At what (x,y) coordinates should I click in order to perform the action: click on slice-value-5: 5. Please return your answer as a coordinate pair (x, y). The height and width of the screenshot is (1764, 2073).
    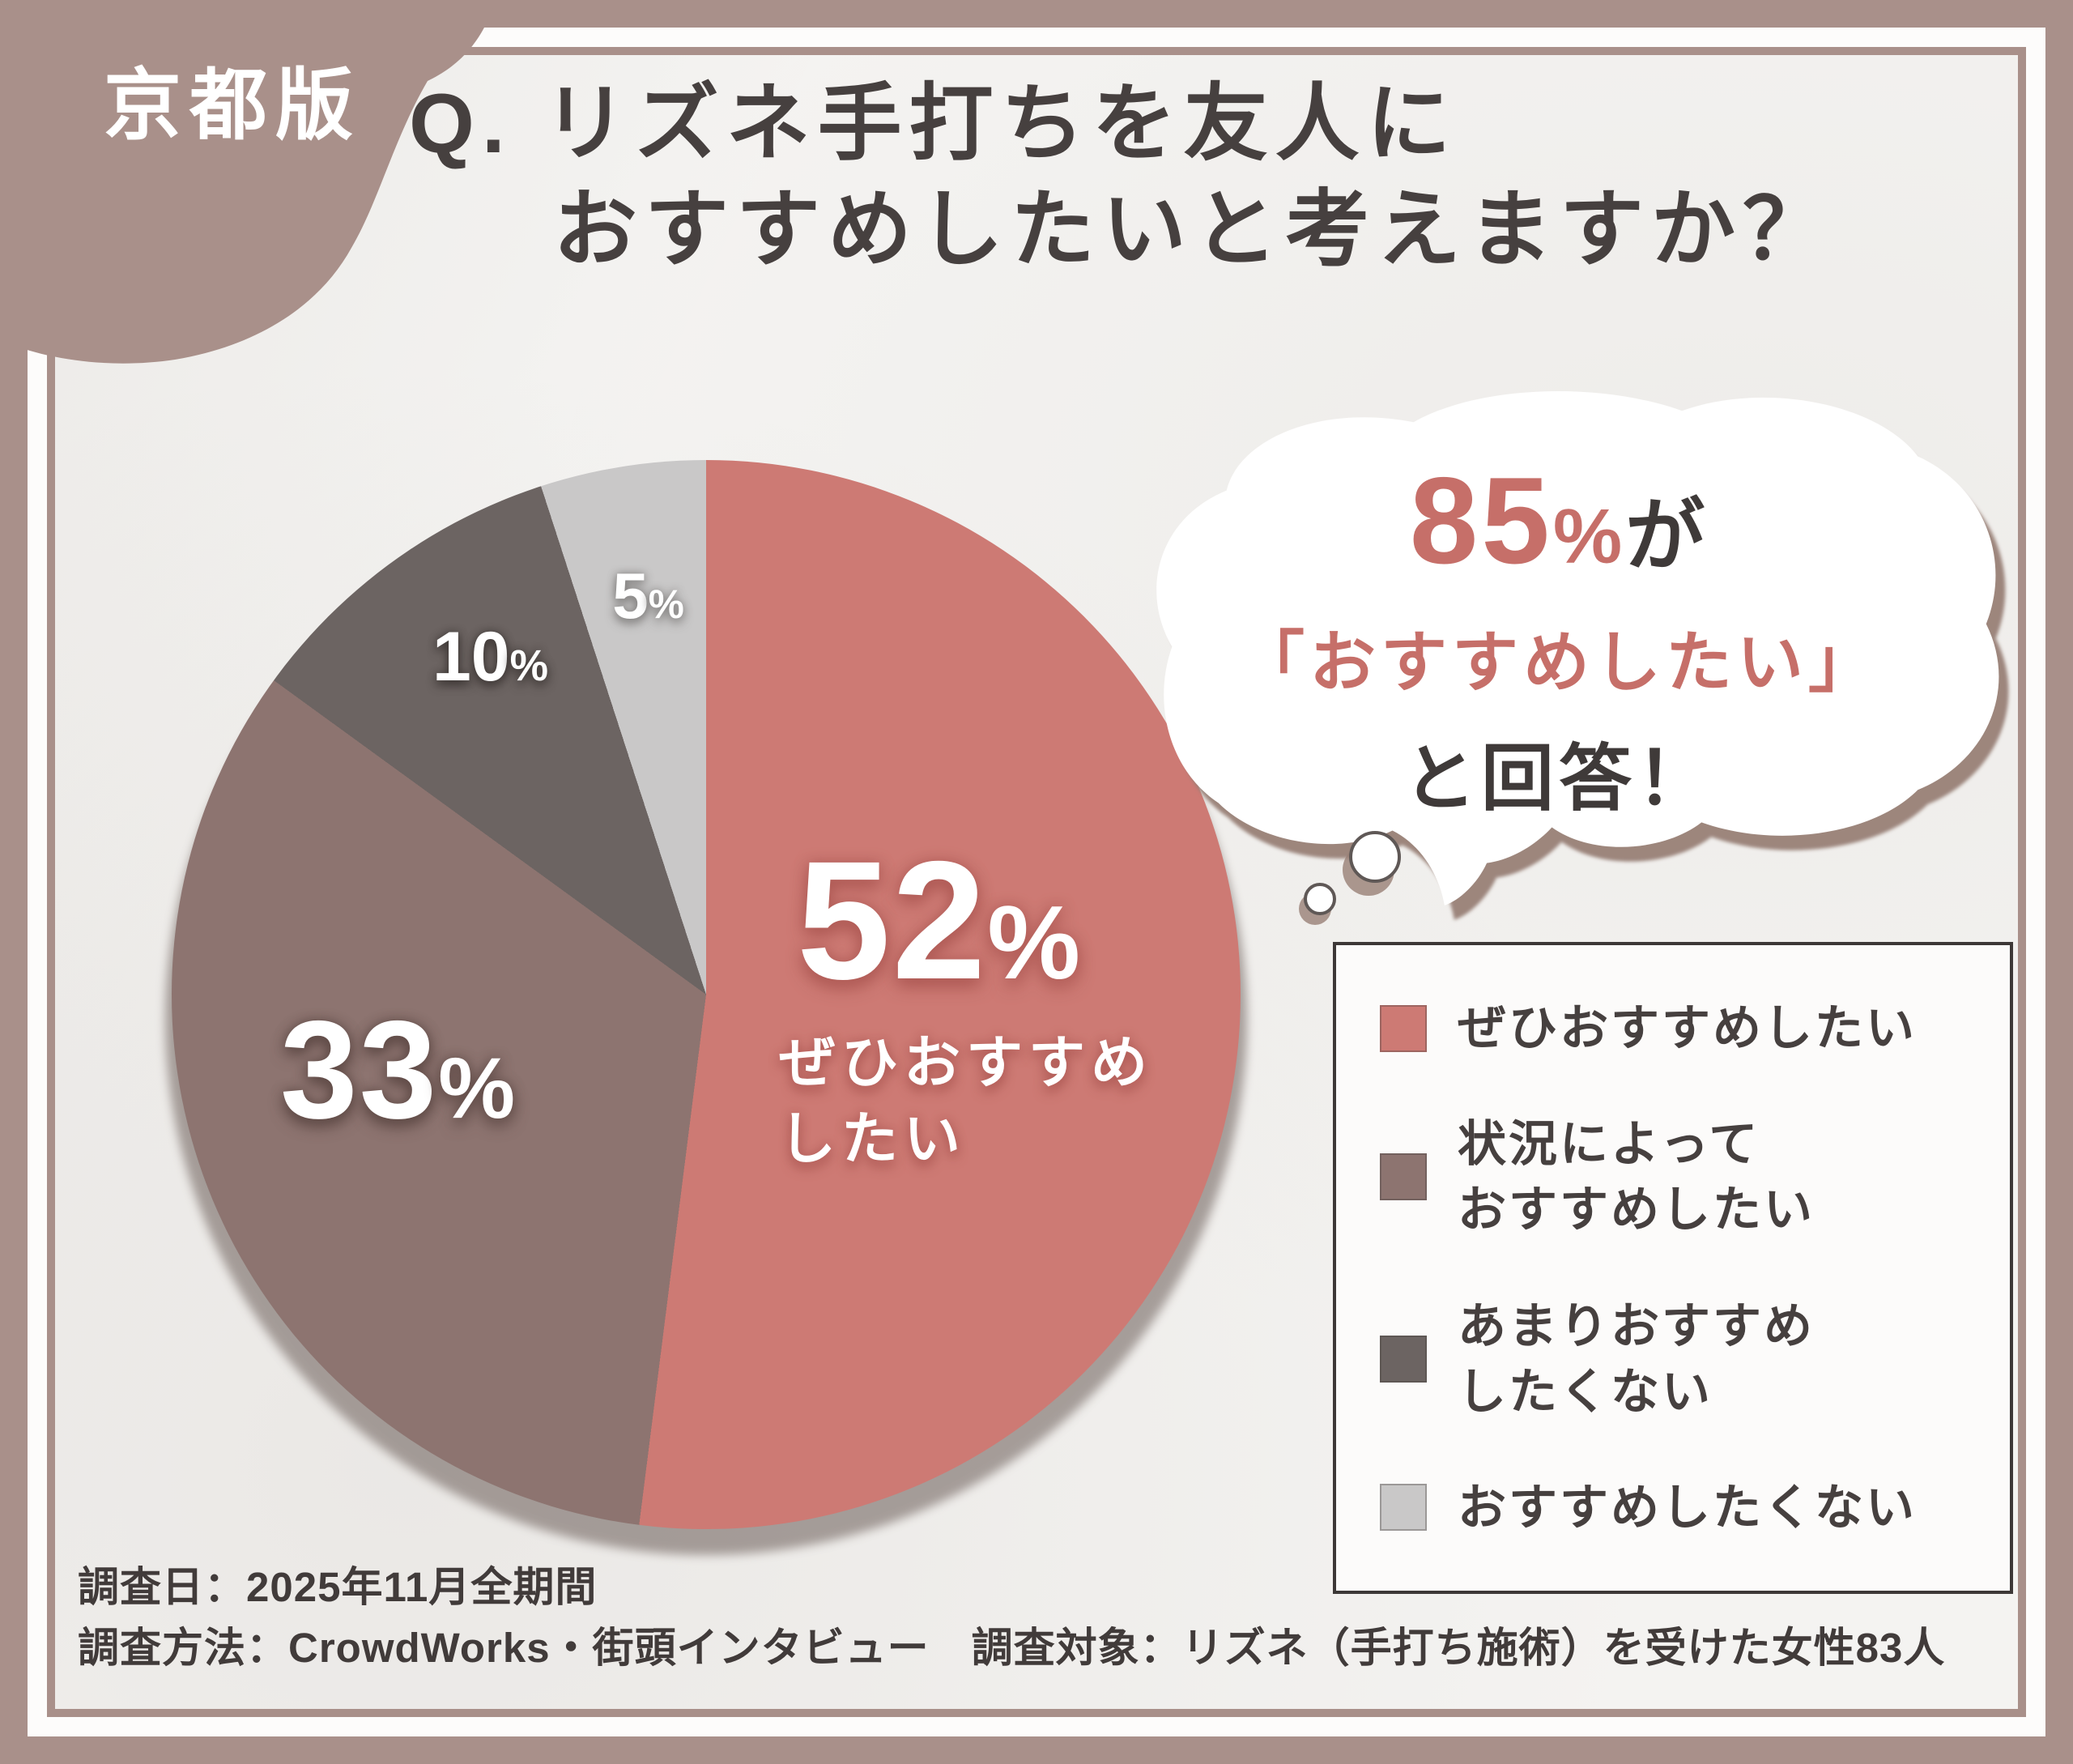
    Looking at the image, I should click on (631, 596).